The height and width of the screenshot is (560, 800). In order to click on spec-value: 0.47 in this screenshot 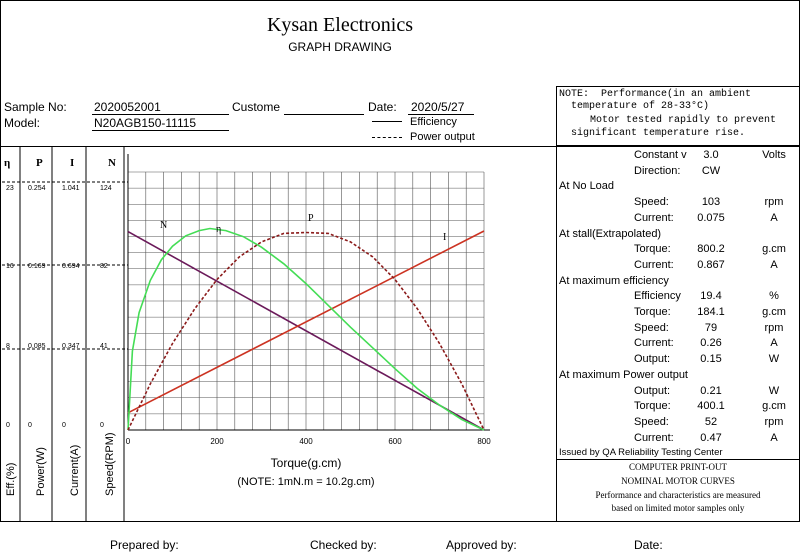, I will do `click(711, 437)`.